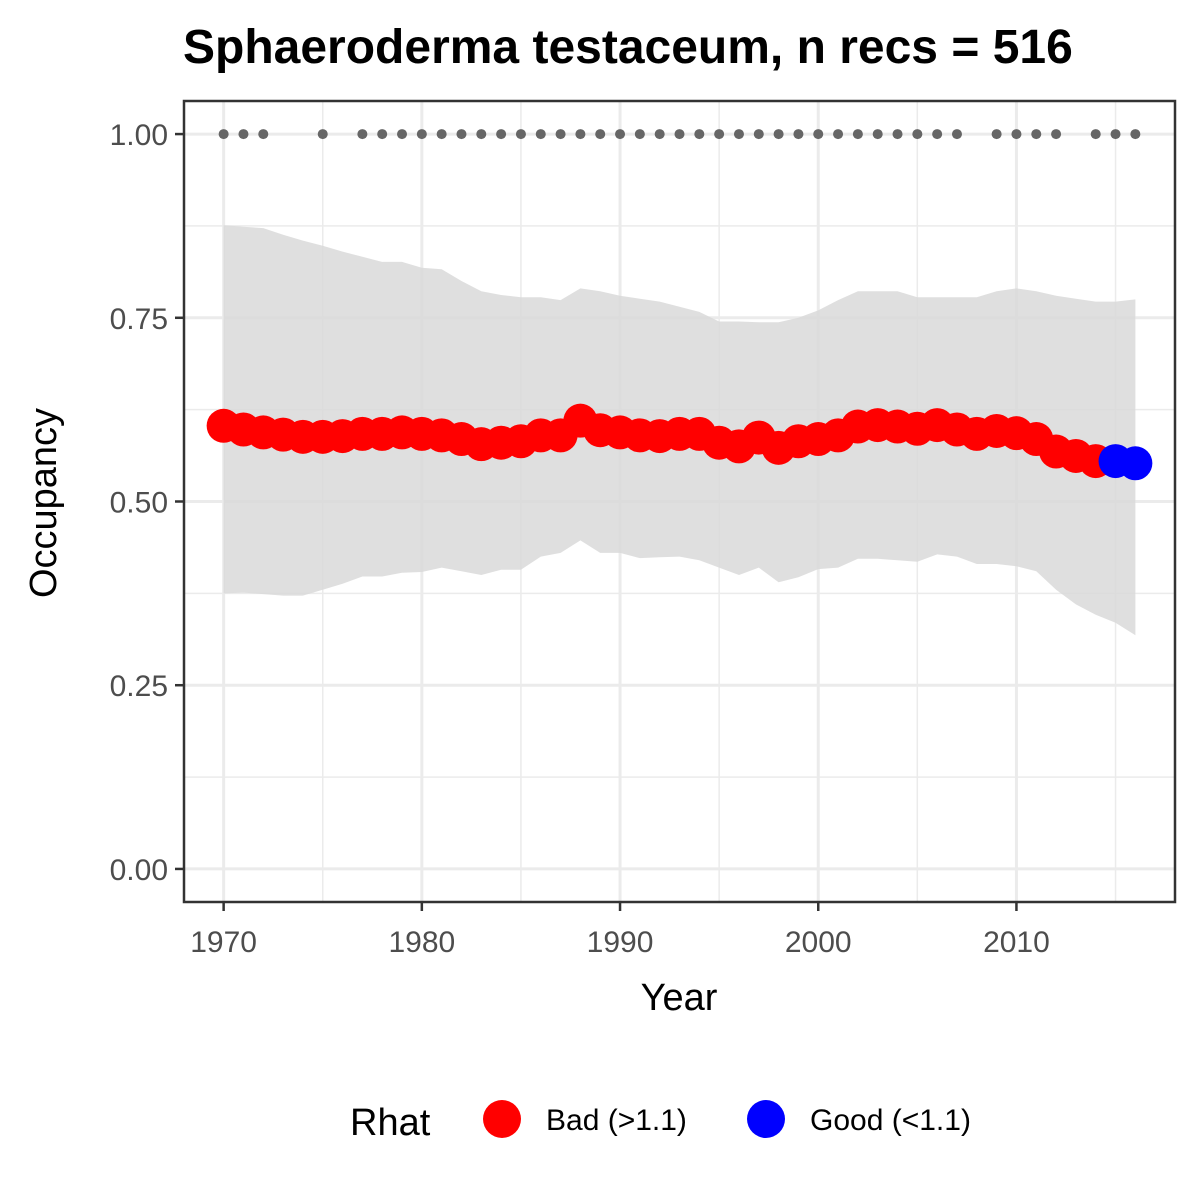  I want to click on legend: Rhat Bad (>1.1) Good (<1.1), so click(660, 1122).